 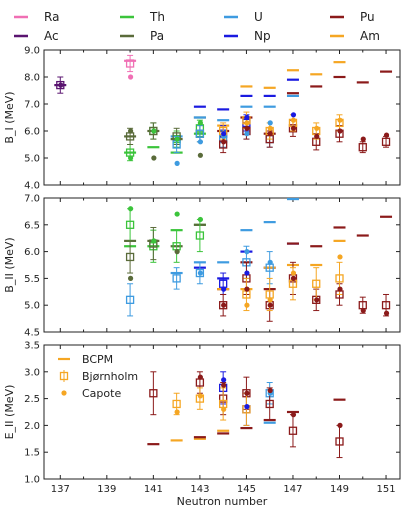 What do you see at coordinates (339, 489) in the screenshot?
I see `x-tick-label: 149` at bounding box center [339, 489].